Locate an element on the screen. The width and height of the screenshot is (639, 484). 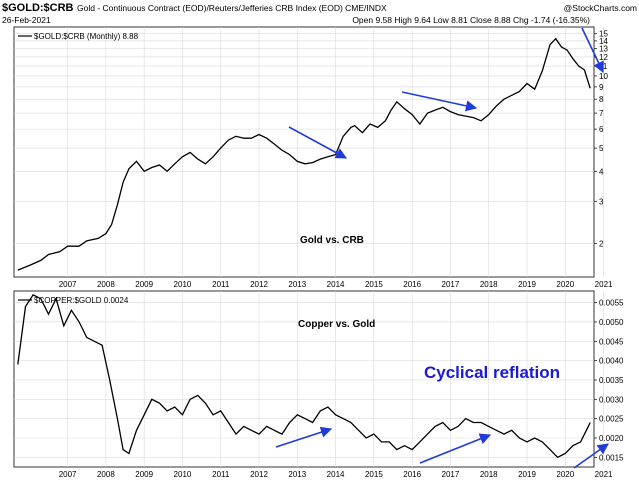
gold-crb-x-tick-label: 2010 is located at coordinates (183, 284).